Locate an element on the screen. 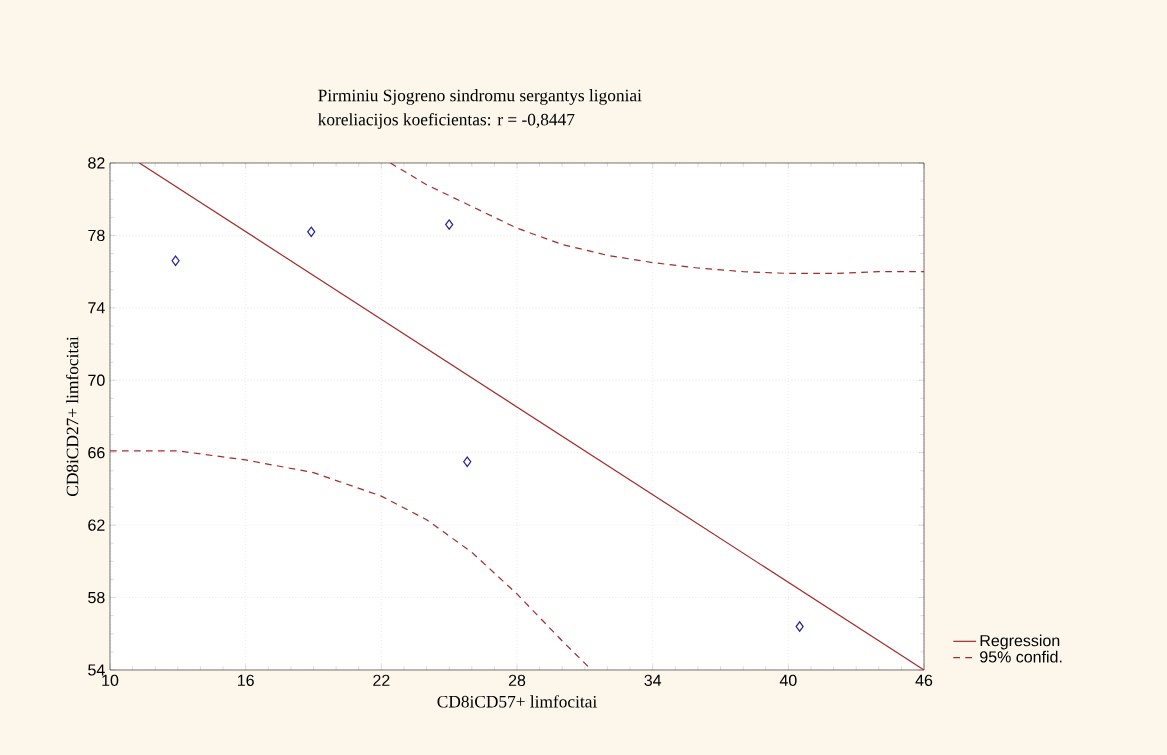 This screenshot has height=755, width=1167. y-tick-label: 66 is located at coordinates (96, 453).